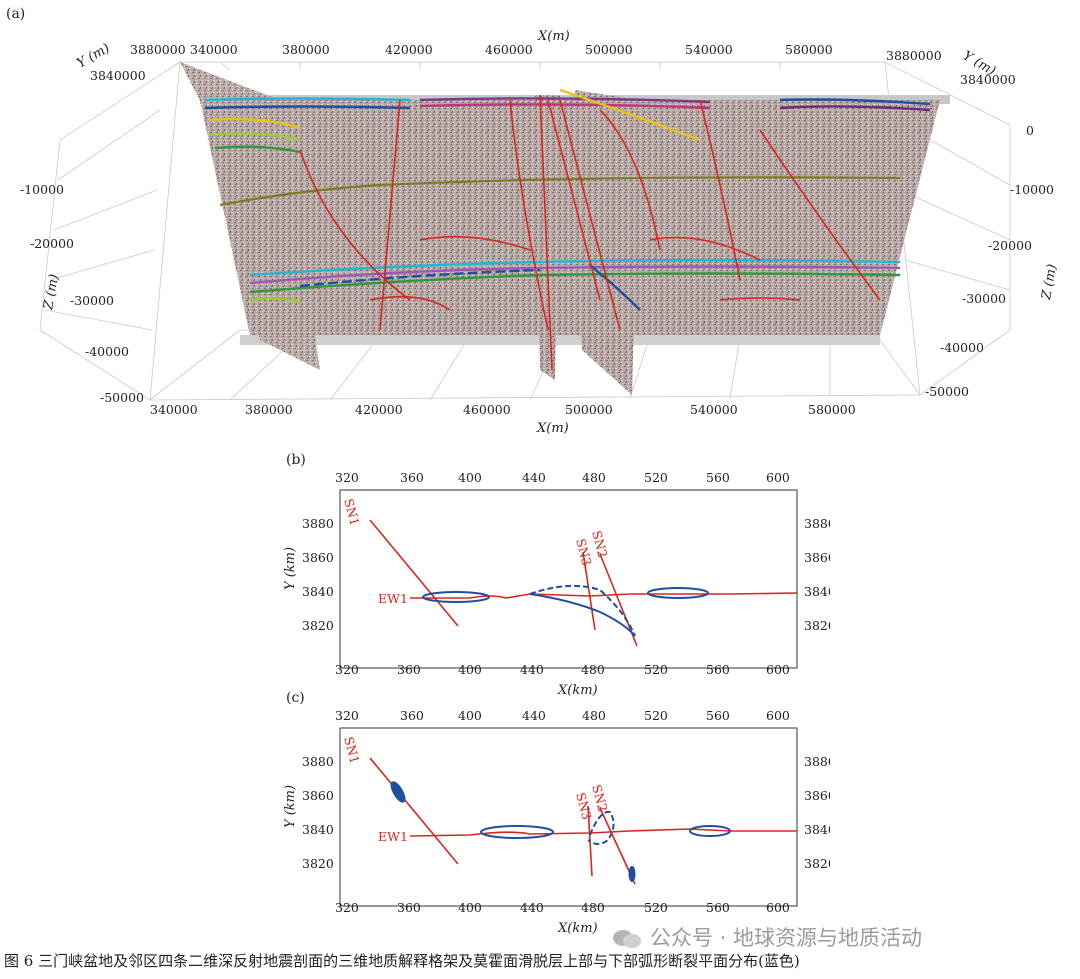 The height and width of the screenshot is (979, 1080). I want to click on b-x-tick-top-1: 360, so click(412, 477).